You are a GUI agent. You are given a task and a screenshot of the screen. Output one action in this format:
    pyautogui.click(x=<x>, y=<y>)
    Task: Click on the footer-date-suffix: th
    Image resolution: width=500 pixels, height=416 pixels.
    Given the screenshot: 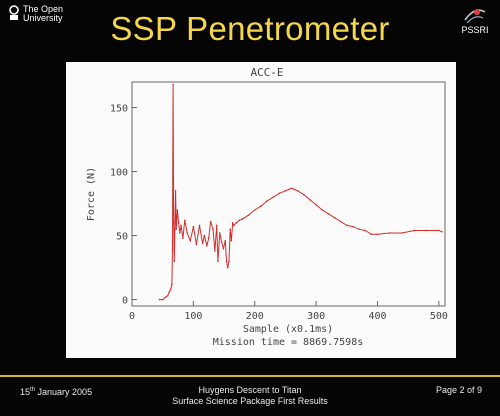 What is the action you would take?
    pyautogui.click(x=33, y=390)
    